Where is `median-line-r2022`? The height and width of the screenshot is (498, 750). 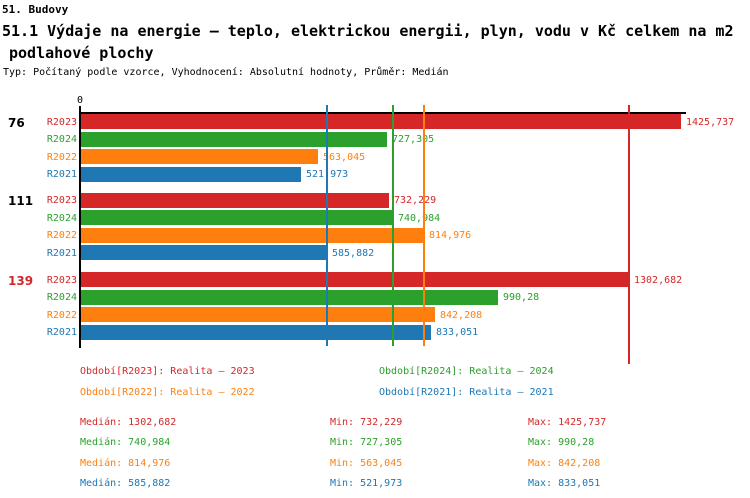
median-line-r2022 is located at coordinates (424, 225).